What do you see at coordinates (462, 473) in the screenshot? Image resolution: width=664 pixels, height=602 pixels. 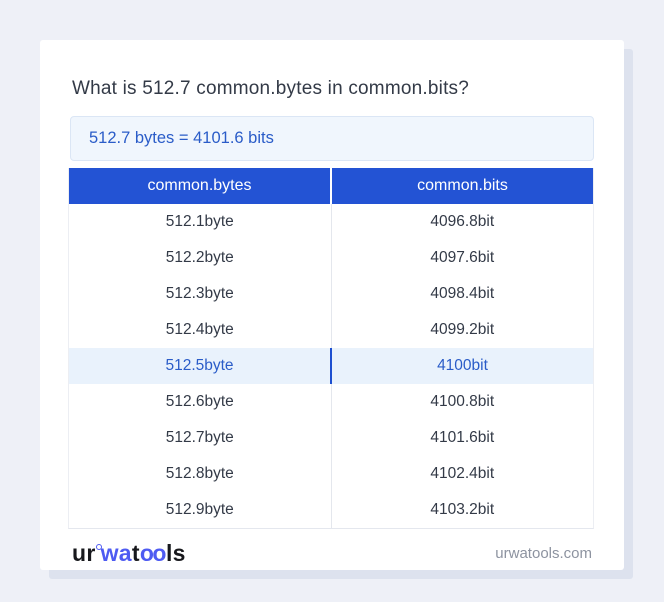 I see `table-cell-bits: 4102.4bit` at bounding box center [462, 473].